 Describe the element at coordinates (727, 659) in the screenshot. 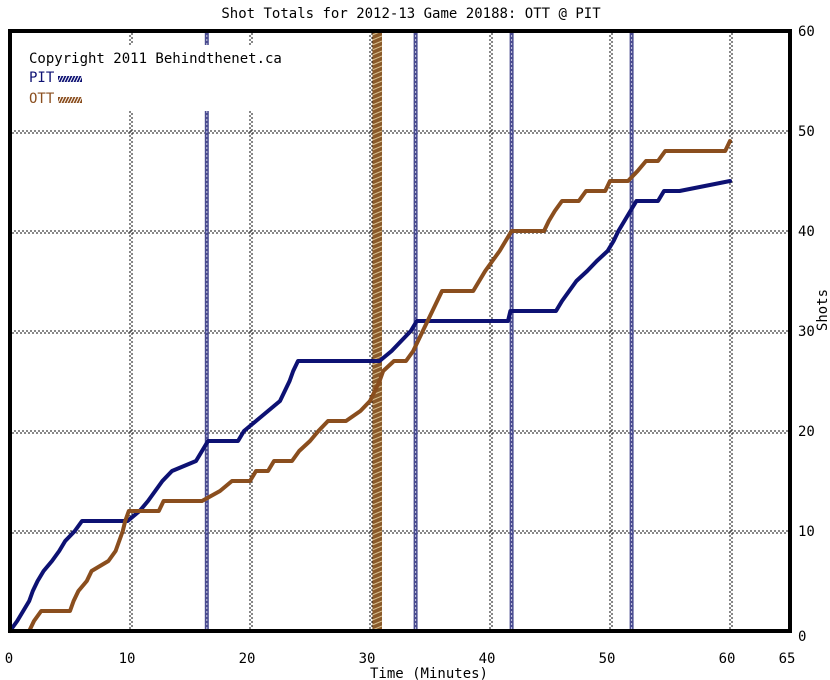

I see `x-tick-label: 60` at that location.